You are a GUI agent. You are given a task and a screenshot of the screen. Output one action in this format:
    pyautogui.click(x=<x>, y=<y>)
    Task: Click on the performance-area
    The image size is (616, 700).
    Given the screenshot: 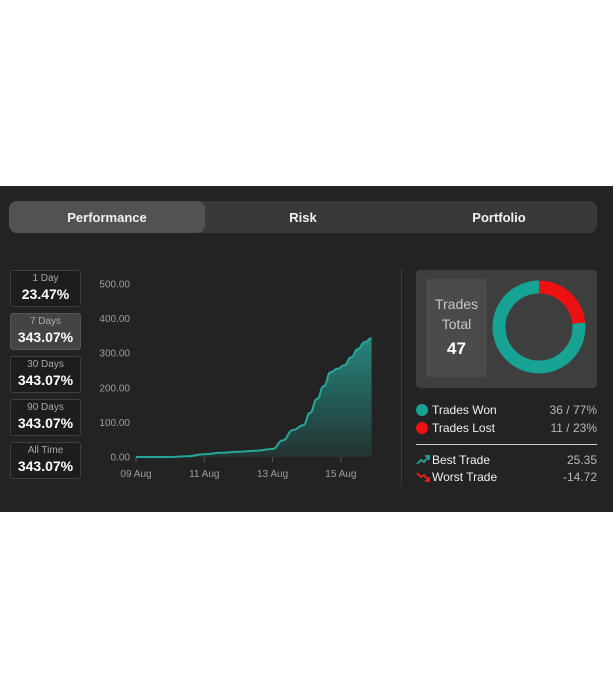 What is the action you would take?
    pyautogui.click(x=254, y=397)
    